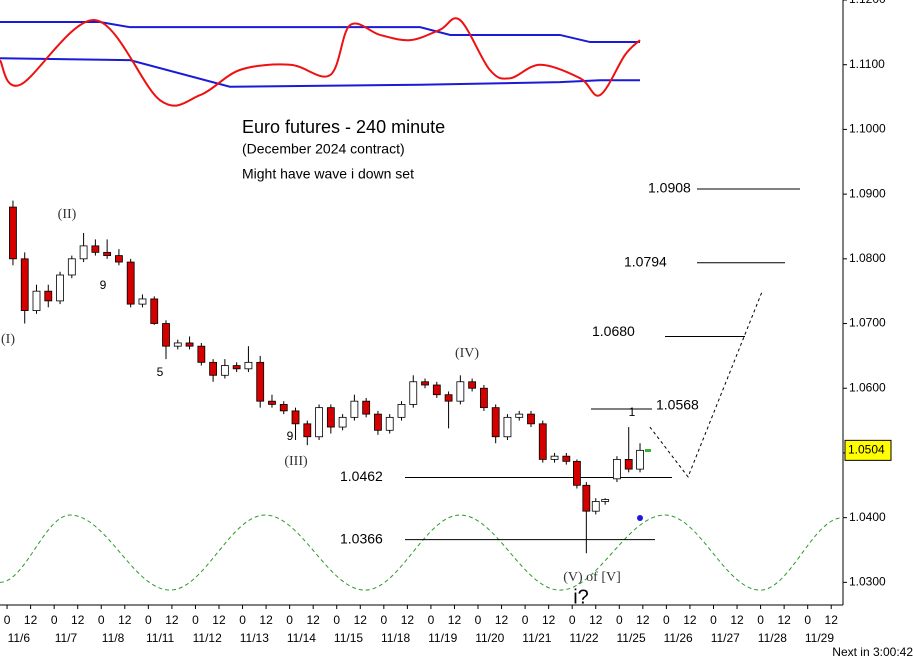  What do you see at coordinates (583, 638) in the screenshot?
I see `date-label: 11/22` at bounding box center [583, 638].